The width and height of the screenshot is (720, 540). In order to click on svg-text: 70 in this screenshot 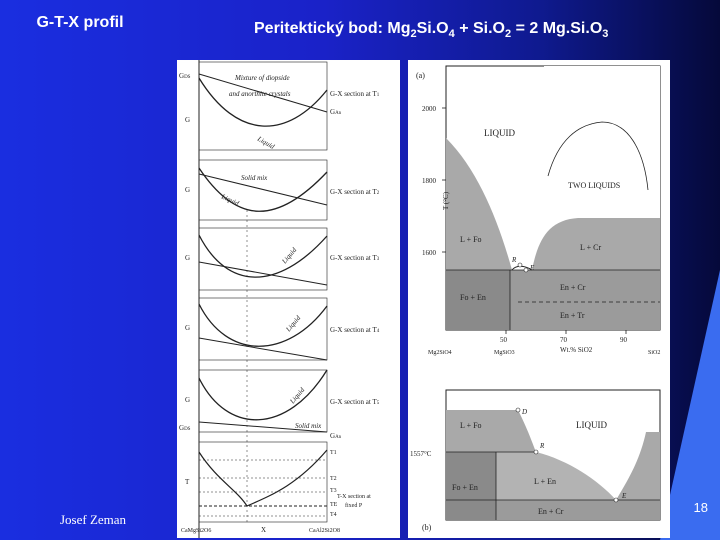, I will do `click(564, 340)`.